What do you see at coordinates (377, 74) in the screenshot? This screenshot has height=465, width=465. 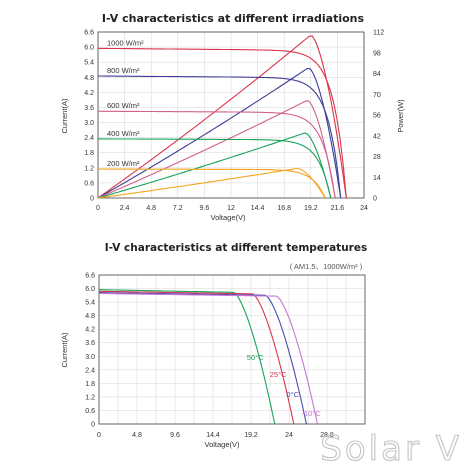 I see `y2-tick-label: 84` at bounding box center [377, 74].